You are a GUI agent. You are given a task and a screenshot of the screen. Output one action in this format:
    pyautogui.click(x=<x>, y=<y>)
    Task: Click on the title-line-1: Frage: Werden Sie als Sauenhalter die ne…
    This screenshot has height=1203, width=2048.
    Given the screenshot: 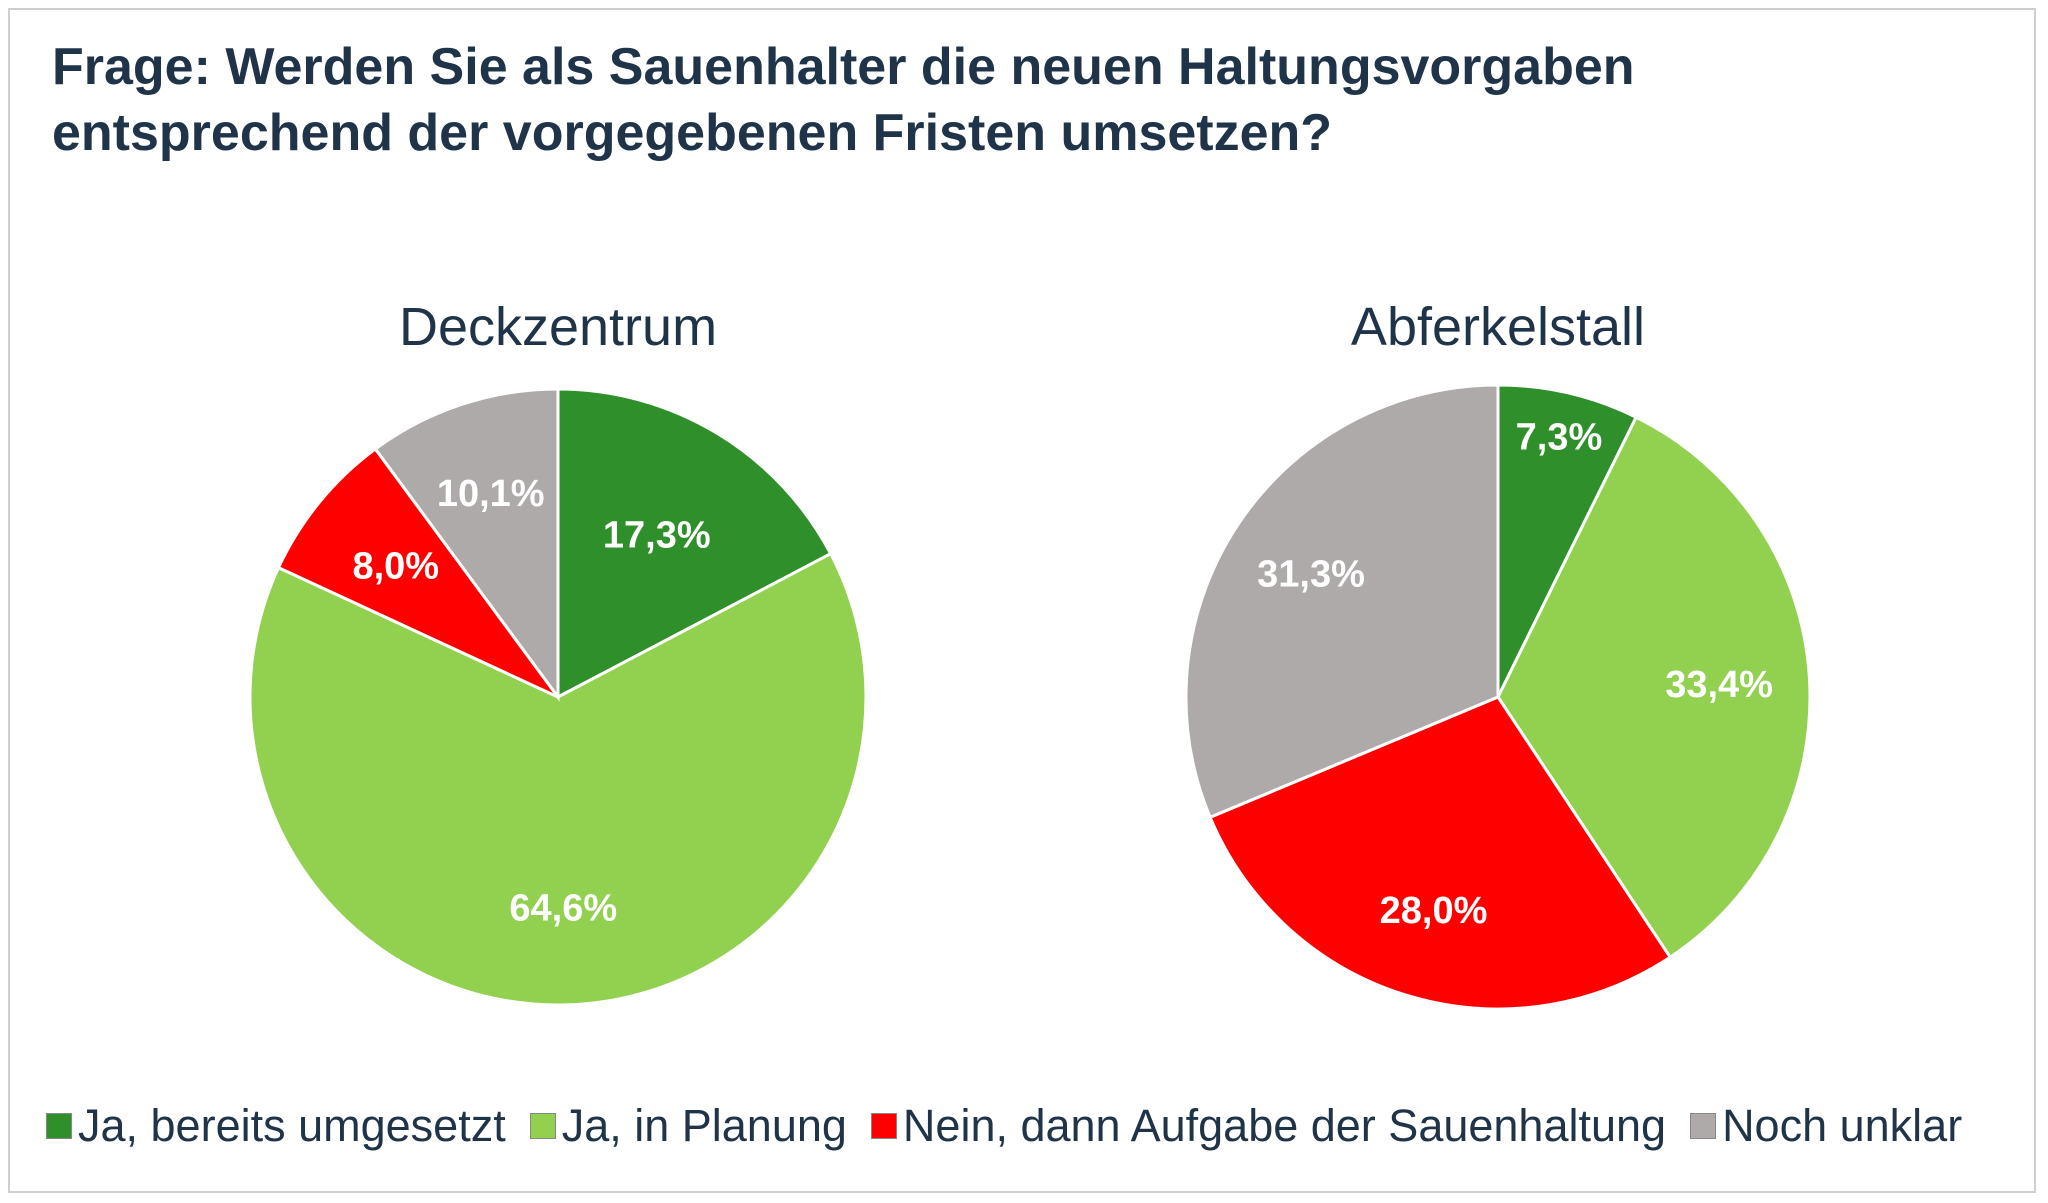 What is the action you would take?
    pyautogui.click(x=843, y=67)
    